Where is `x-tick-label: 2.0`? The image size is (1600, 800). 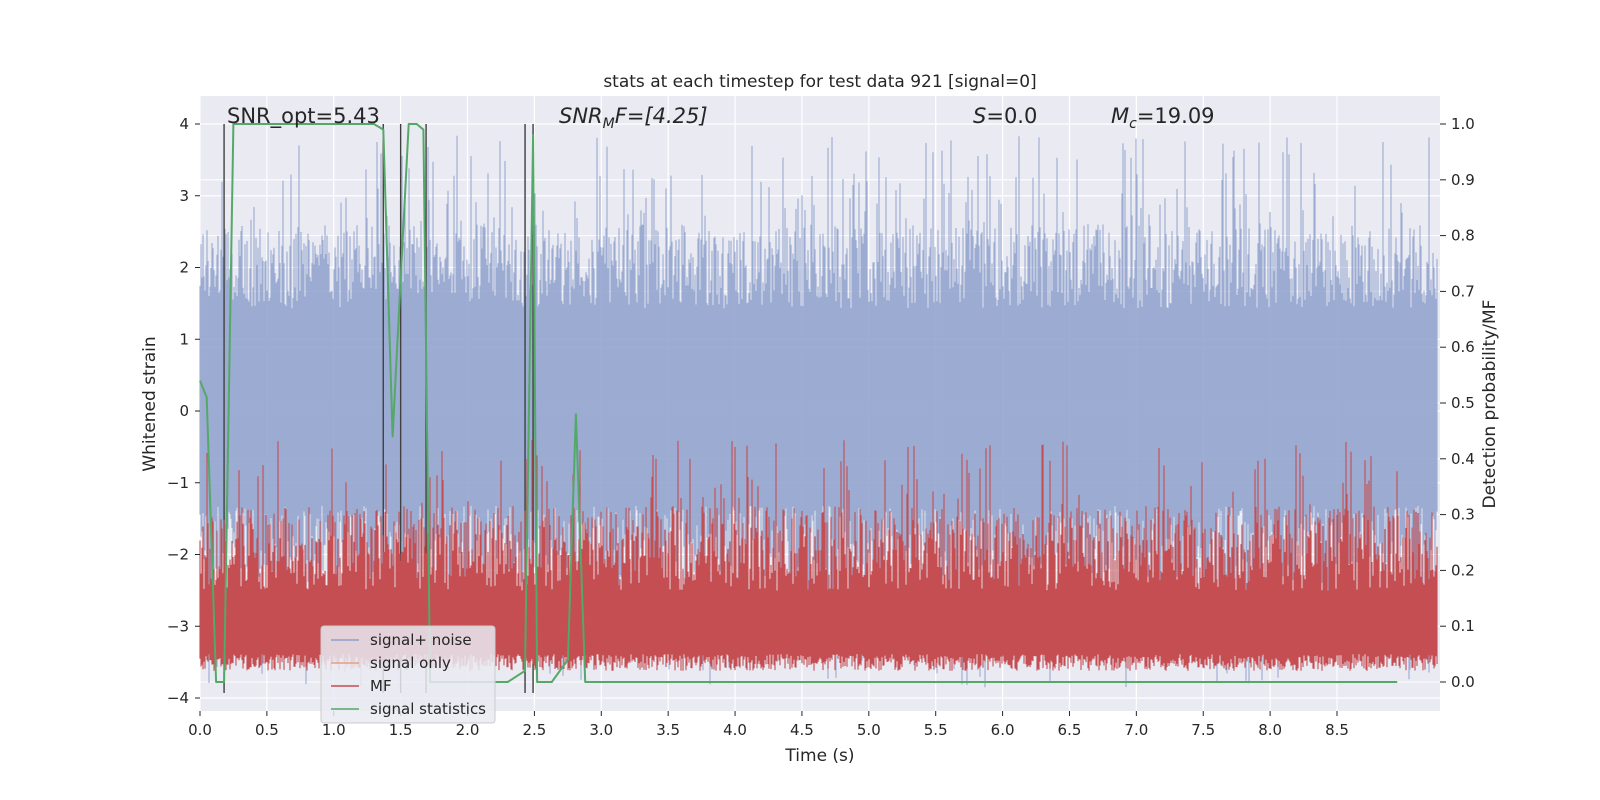 x-tick-label: 2.0 is located at coordinates (468, 730).